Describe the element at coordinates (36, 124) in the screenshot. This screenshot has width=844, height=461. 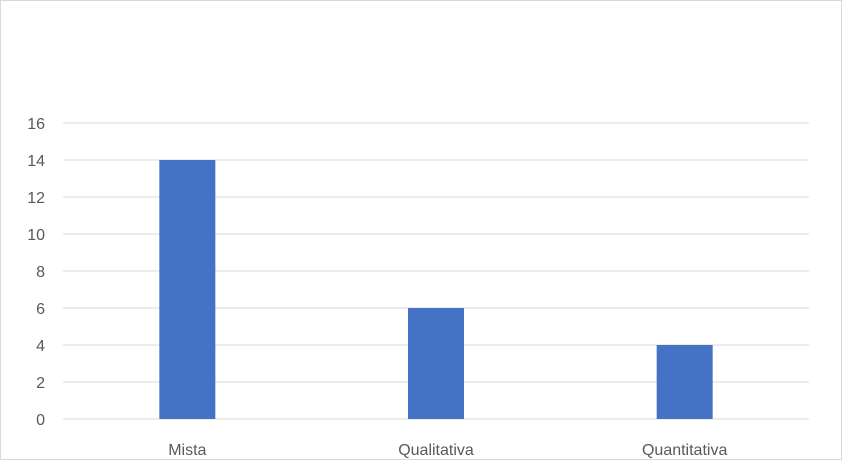
I see `y-tick-label: 16` at that location.